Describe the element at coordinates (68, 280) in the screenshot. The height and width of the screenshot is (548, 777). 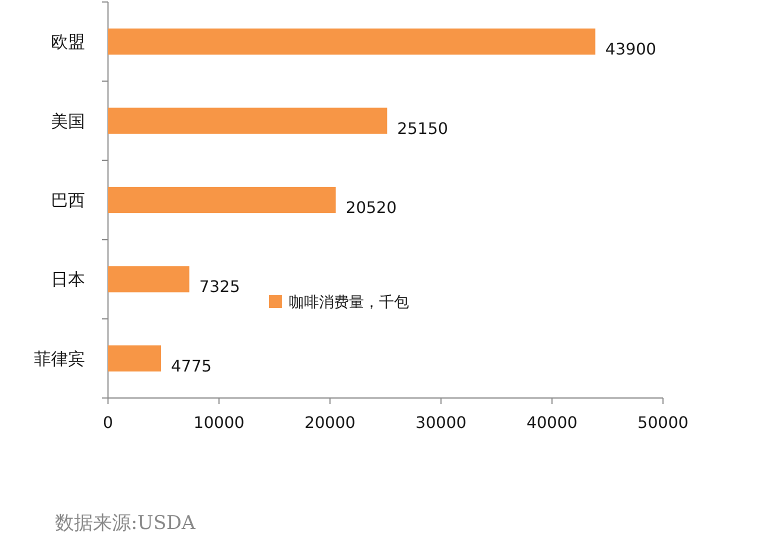
I see `y-tick-label: 日本` at that location.